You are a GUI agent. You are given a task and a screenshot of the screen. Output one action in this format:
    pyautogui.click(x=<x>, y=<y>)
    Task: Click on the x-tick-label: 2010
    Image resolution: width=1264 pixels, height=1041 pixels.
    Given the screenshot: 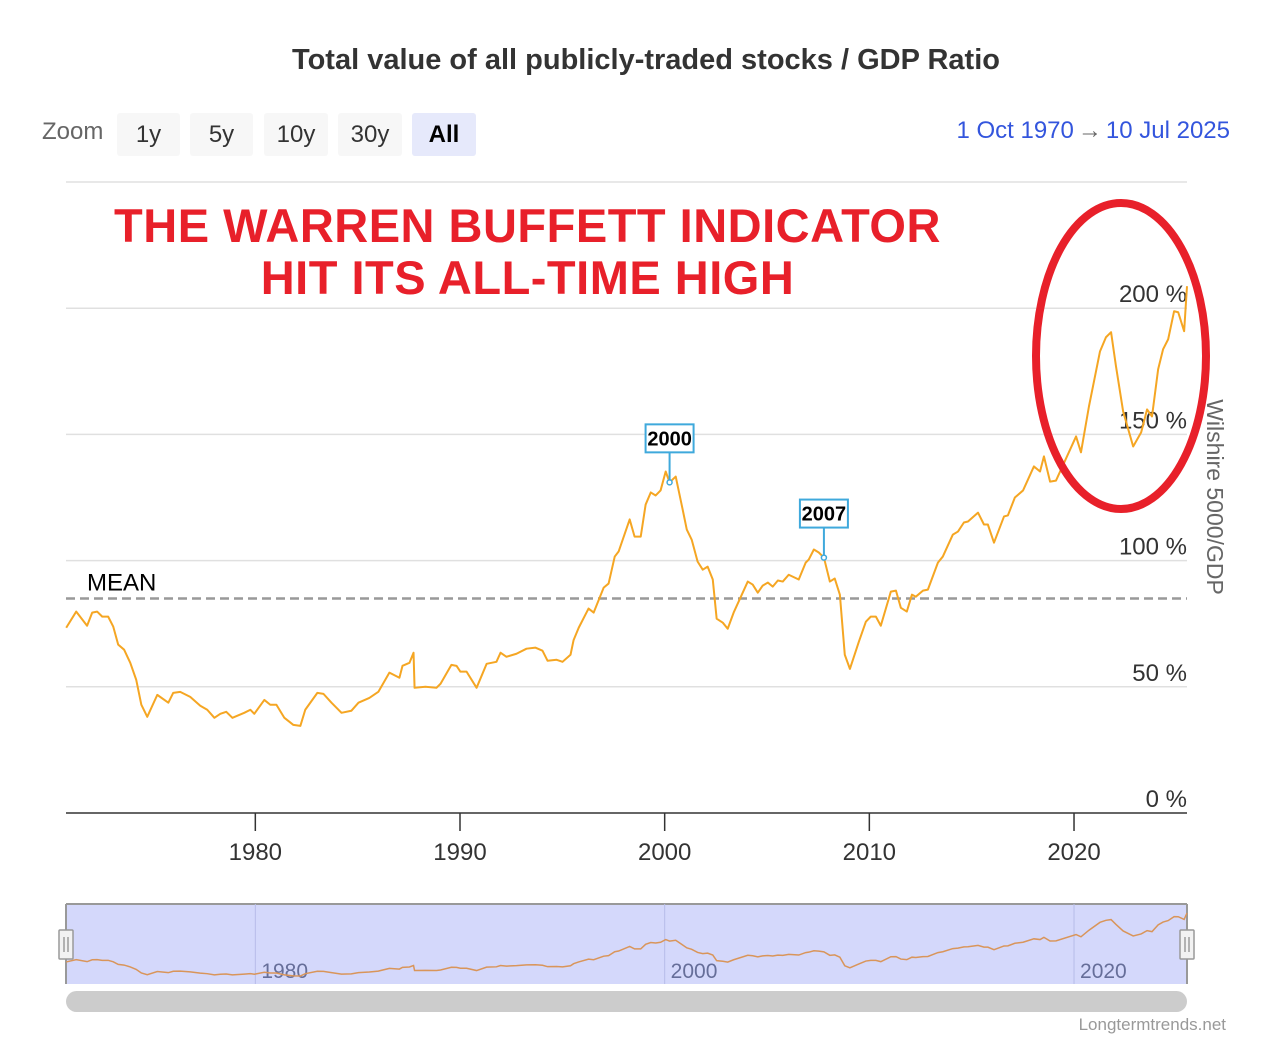 What is the action you would take?
    pyautogui.click(x=869, y=852)
    